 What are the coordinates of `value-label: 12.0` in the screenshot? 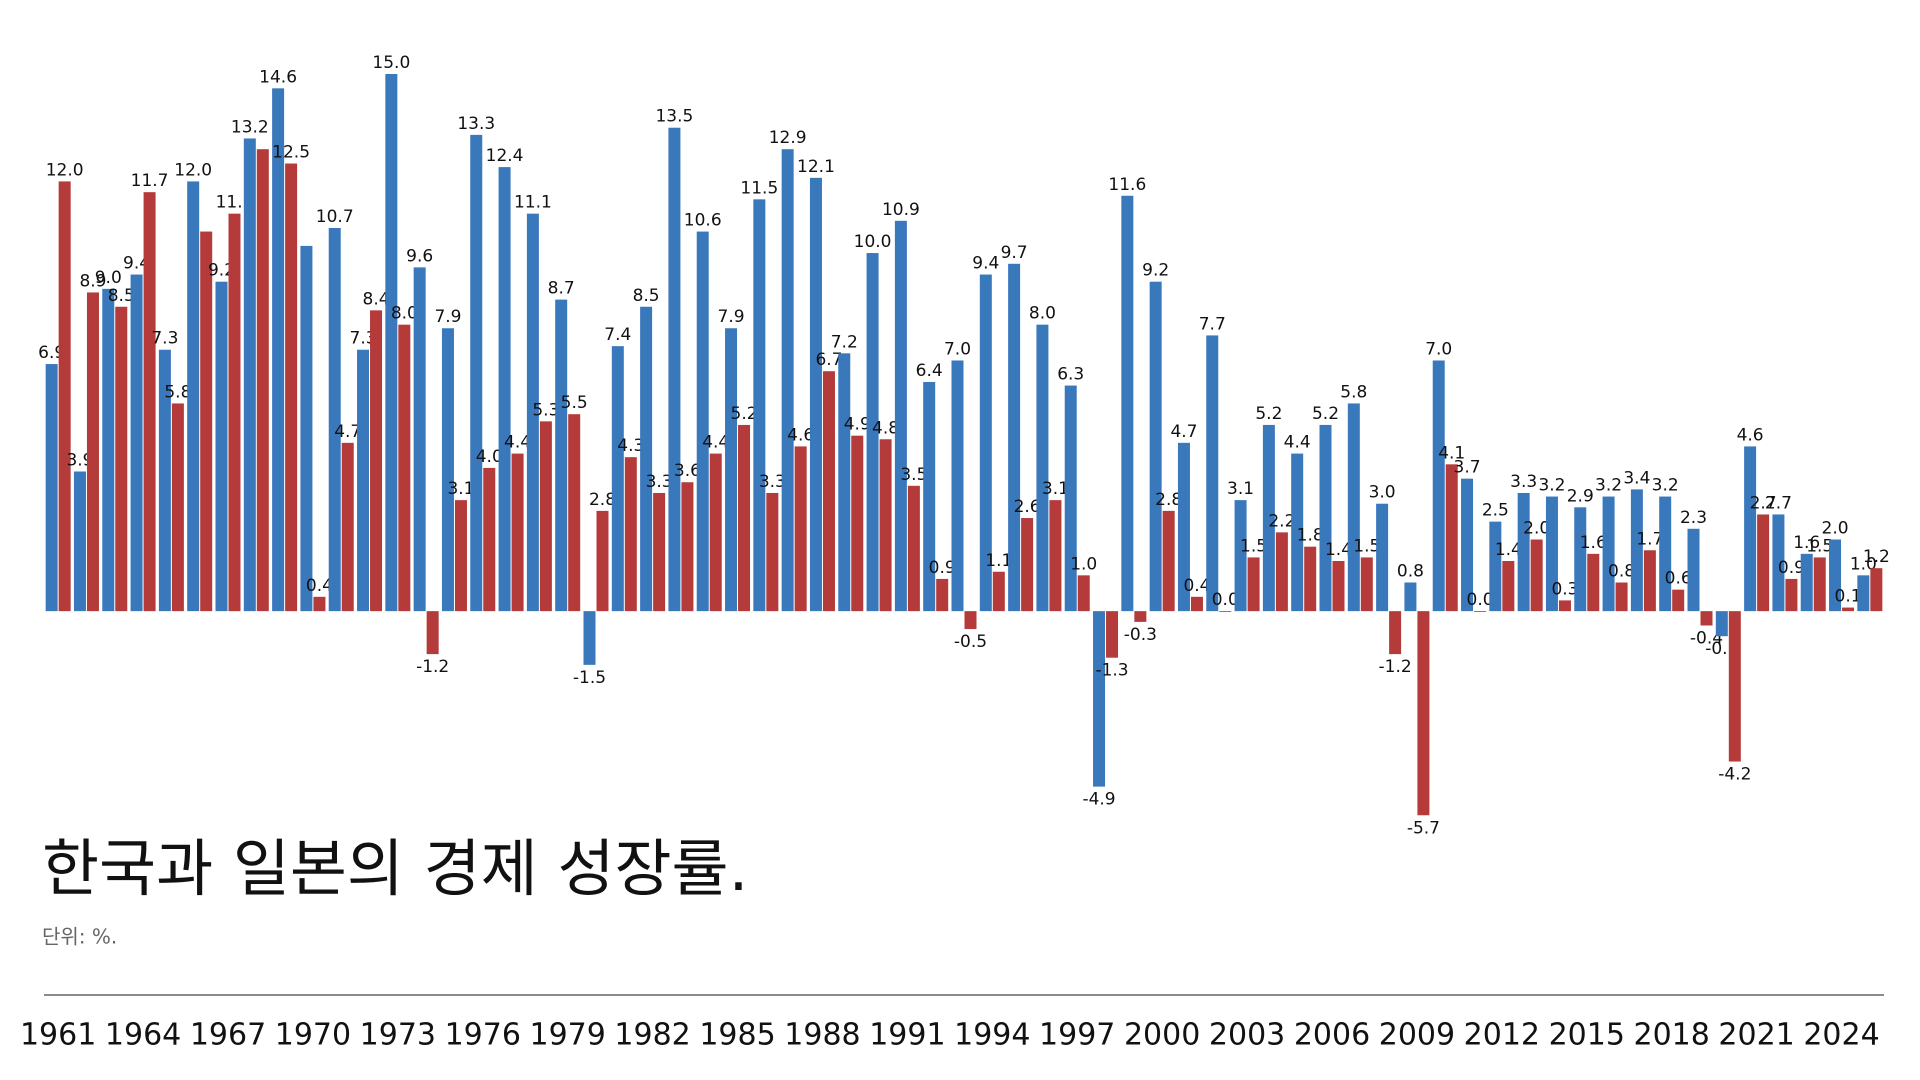 It's located at (65, 170).